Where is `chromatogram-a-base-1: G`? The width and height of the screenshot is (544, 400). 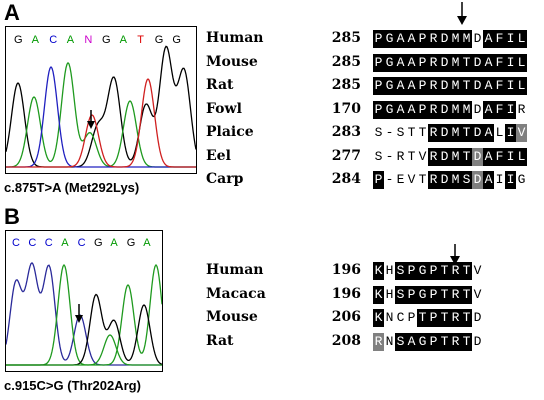
chromatogram-a-base-1: G is located at coordinates (18, 40).